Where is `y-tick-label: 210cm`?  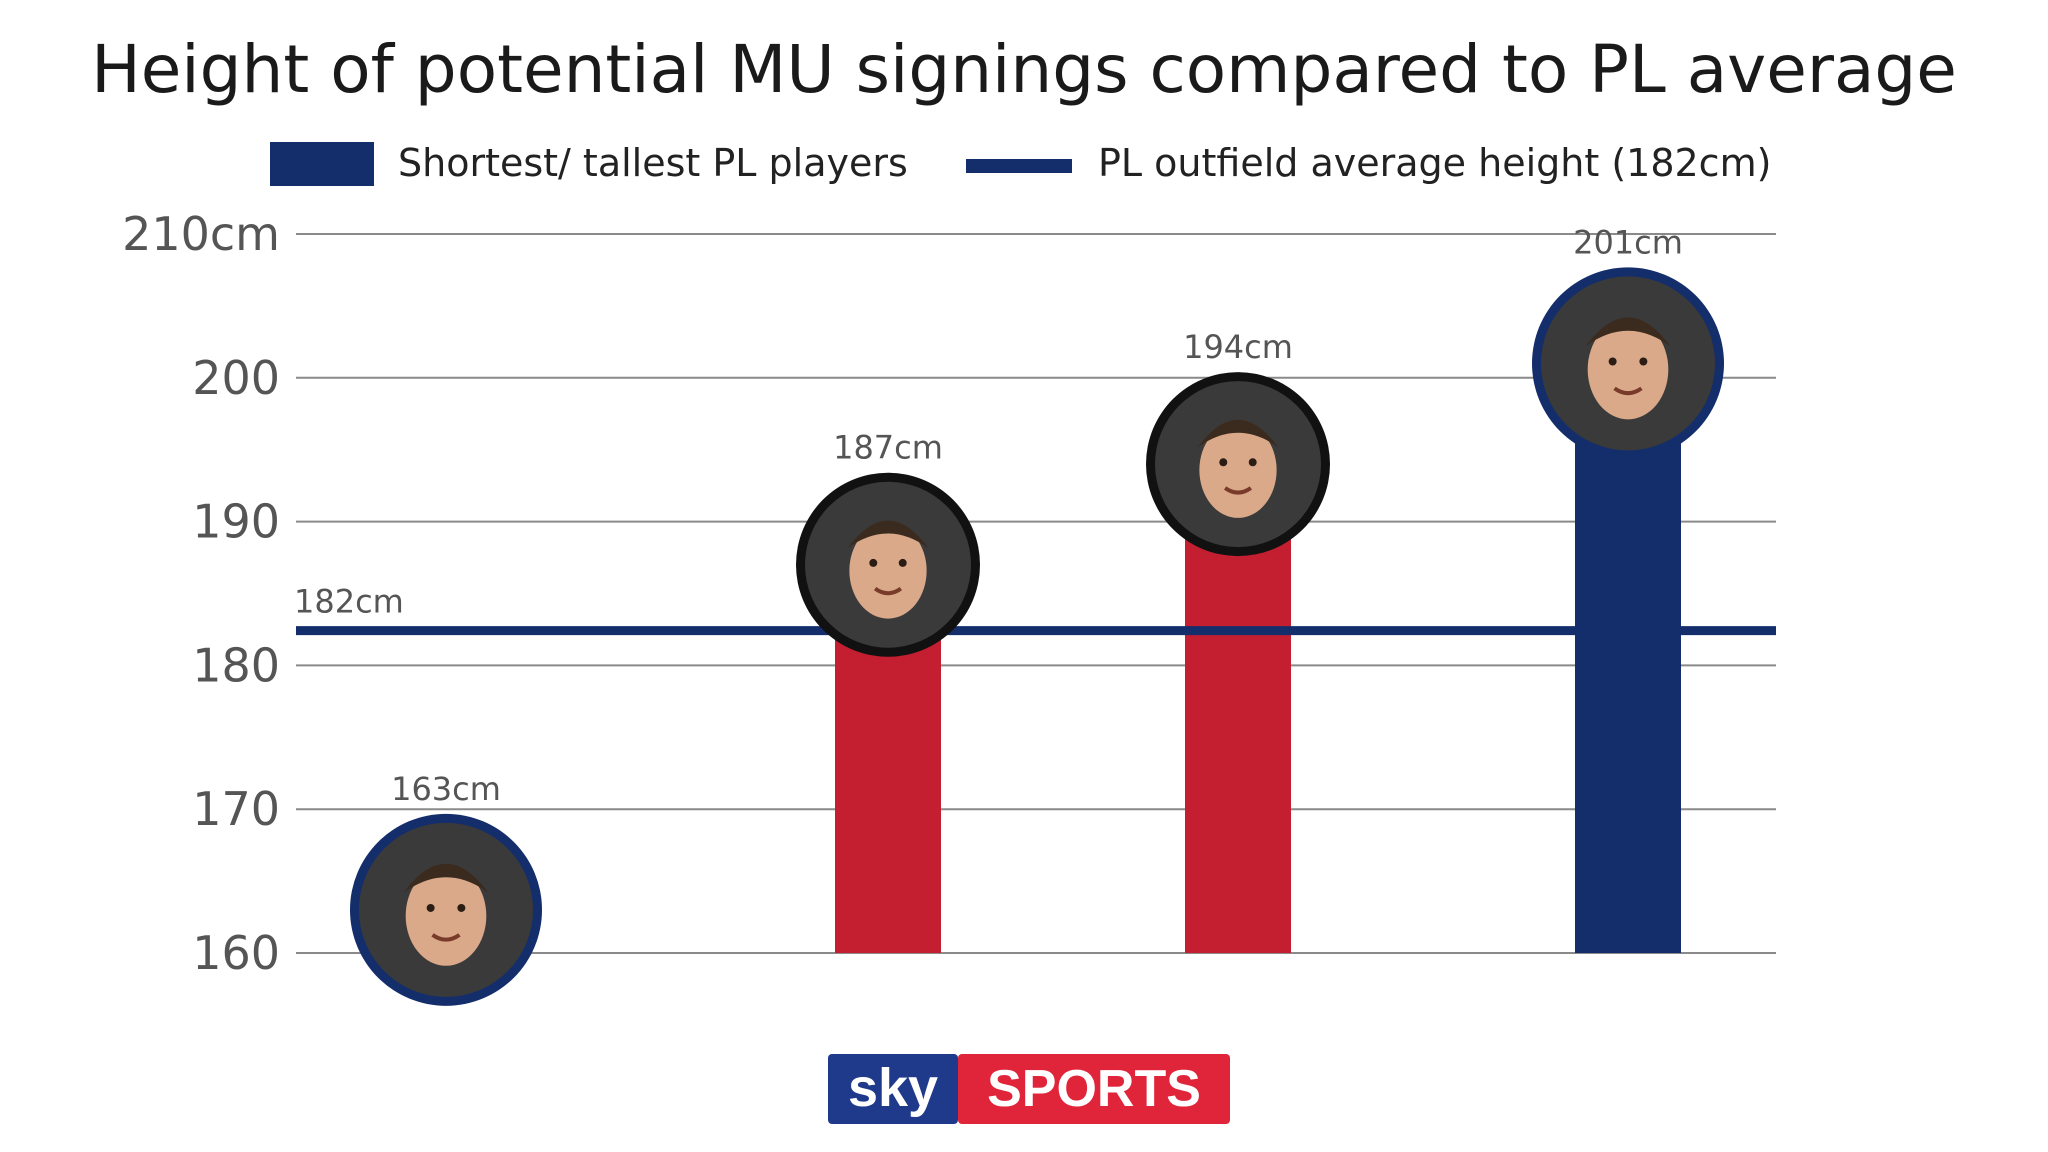
y-tick-label: 210cm is located at coordinates (201, 234).